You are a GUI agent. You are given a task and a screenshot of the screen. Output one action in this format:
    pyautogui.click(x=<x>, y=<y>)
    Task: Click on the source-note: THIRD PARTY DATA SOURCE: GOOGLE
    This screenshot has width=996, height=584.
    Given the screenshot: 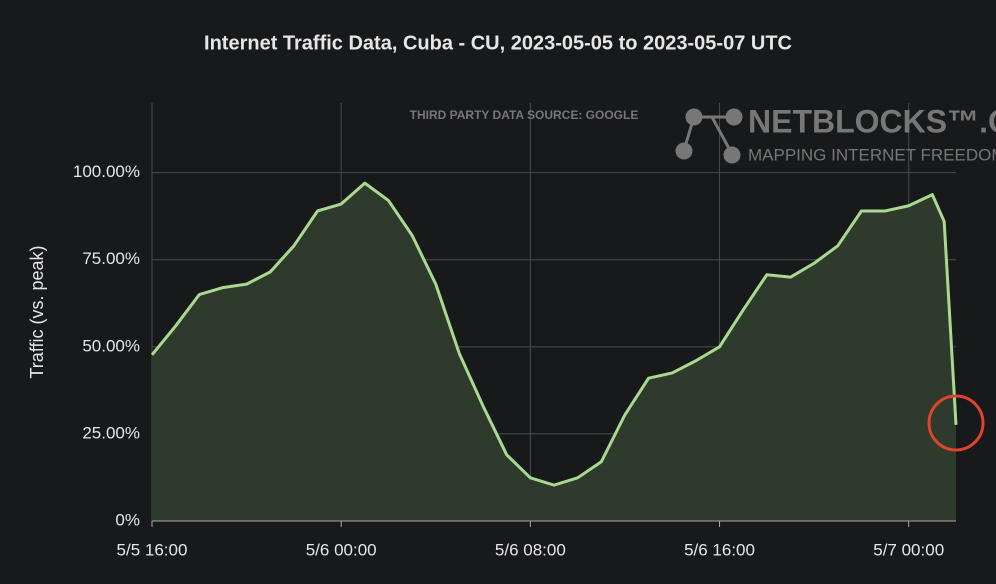 What is the action you would take?
    pyautogui.click(x=524, y=115)
    